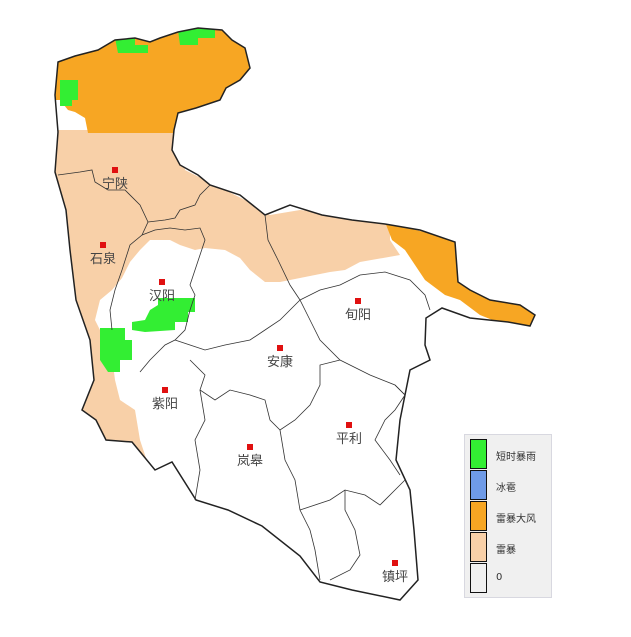 Image resolution: width=631 pixels, height=637 pixels. I want to click on legend-label: 雷暴大风, so click(516, 519).